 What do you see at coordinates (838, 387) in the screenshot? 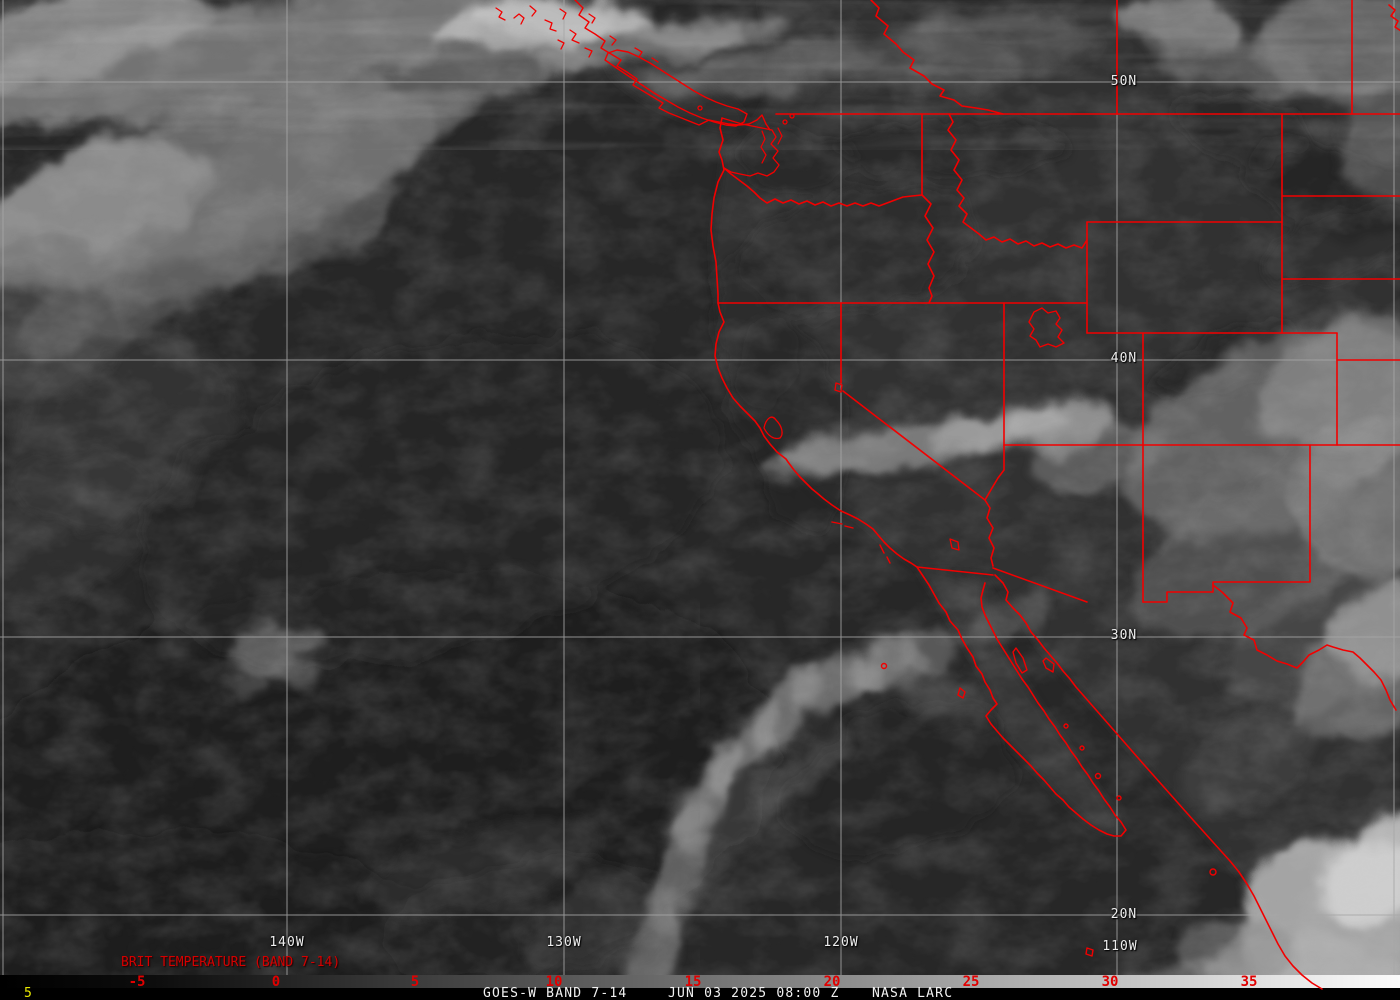
I see `lake-tahoe` at bounding box center [838, 387].